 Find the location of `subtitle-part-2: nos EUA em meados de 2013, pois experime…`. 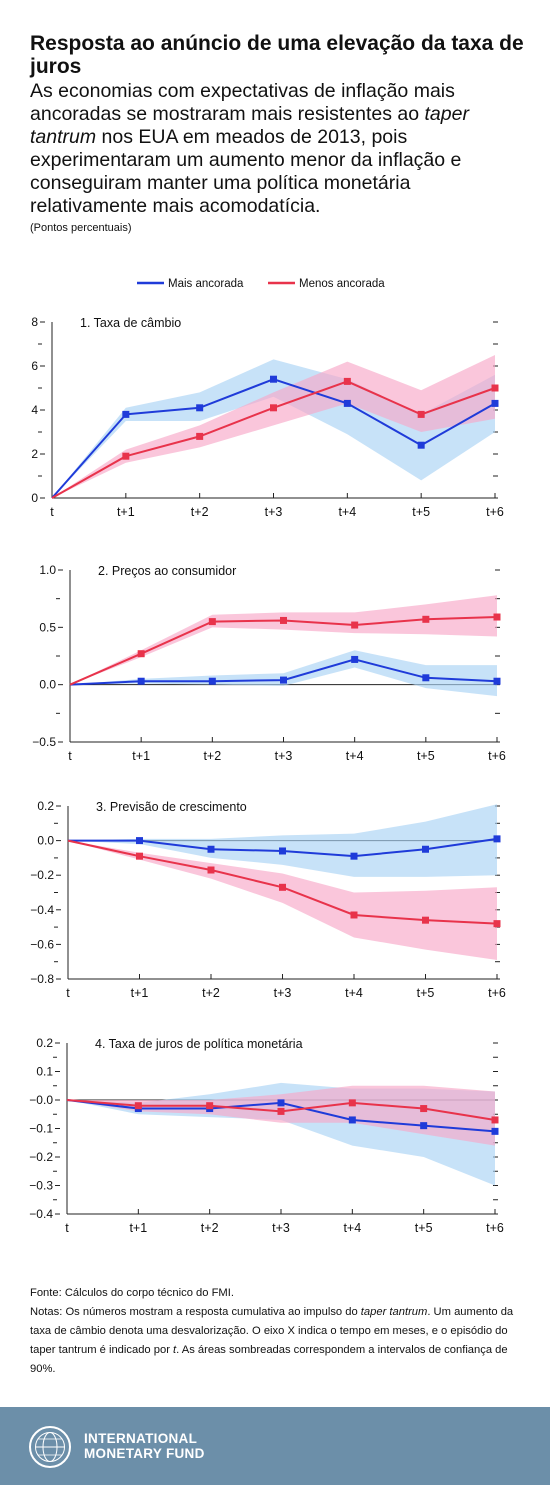

subtitle-part-2: nos EUA em meados de 2013, pois experime… is located at coordinates (246, 171).